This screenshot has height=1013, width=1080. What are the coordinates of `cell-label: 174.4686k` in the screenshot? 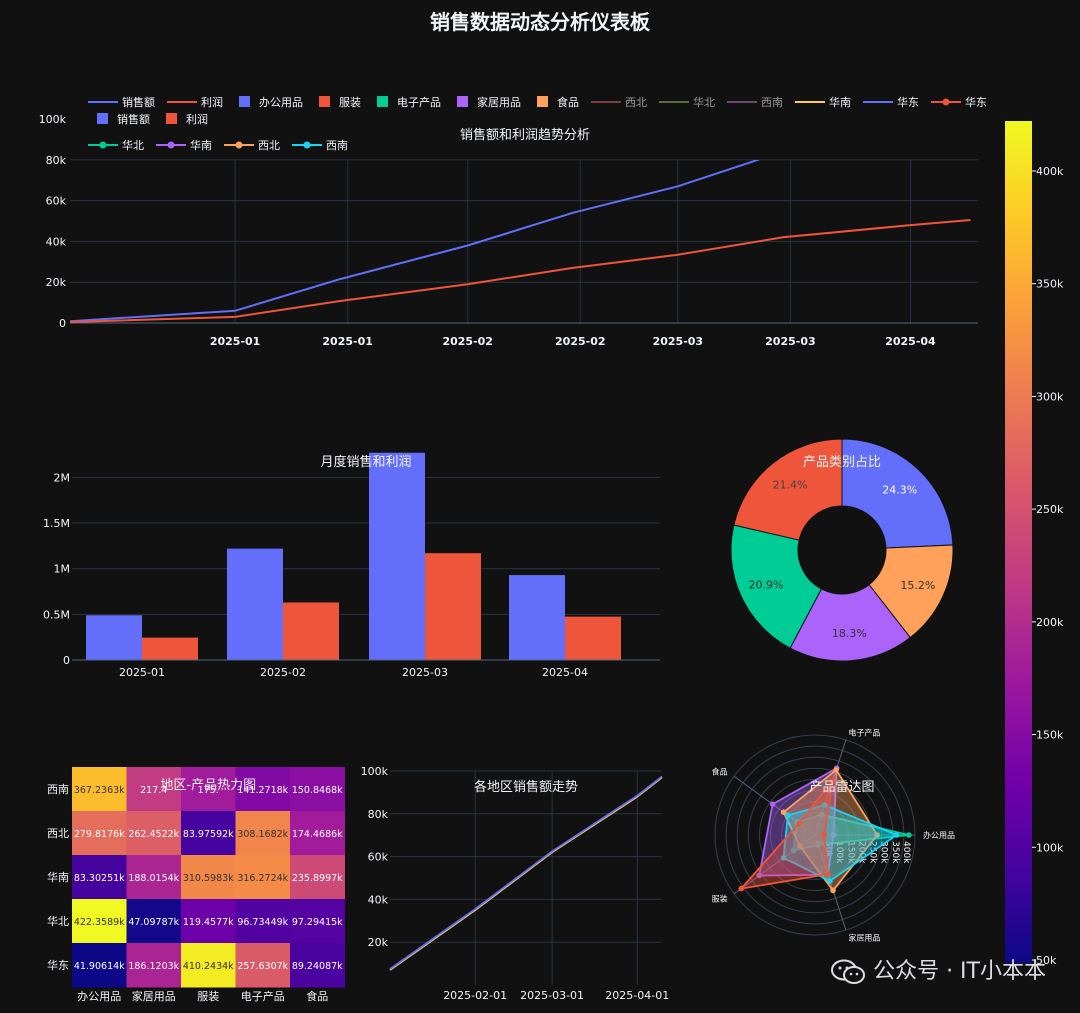 It's located at (317, 834).